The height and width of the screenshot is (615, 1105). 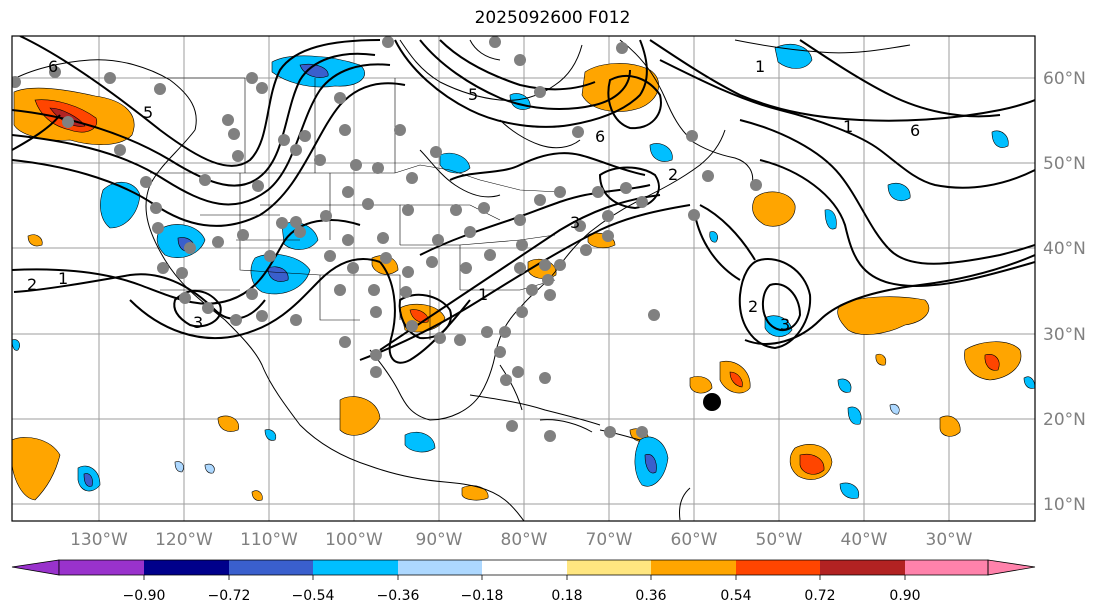 I want to click on colorbar-tick-label: 0.90, so click(x=904, y=596).